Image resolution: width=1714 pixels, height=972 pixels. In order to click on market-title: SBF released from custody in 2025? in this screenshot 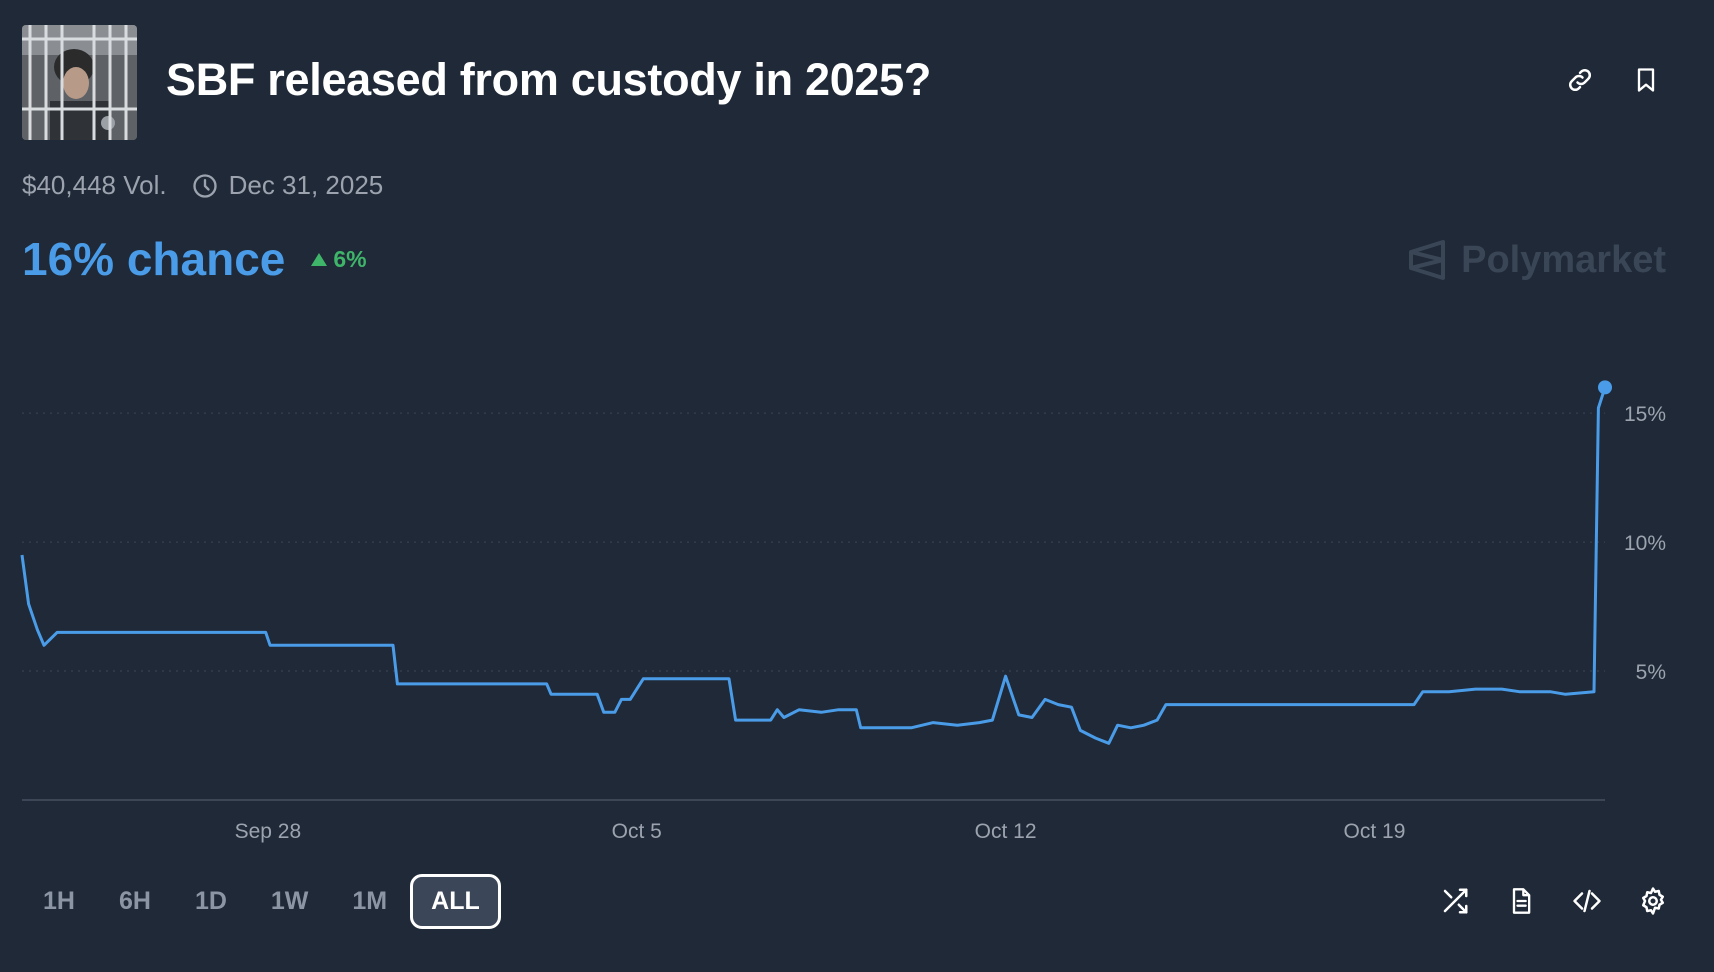, I will do `click(549, 79)`.